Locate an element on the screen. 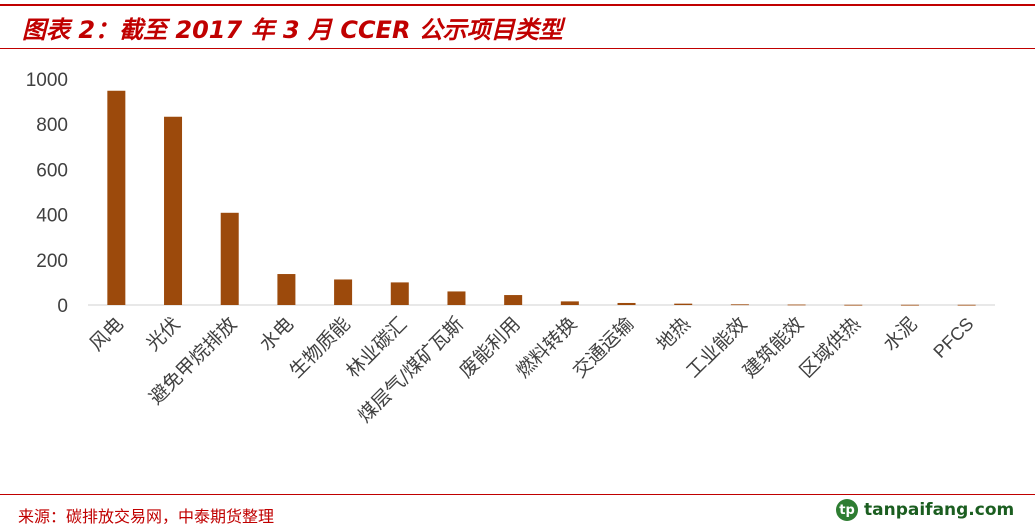 This screenshot has width=1035, height=527. y-tick-label: 800 is located at coordinates (52, 125).